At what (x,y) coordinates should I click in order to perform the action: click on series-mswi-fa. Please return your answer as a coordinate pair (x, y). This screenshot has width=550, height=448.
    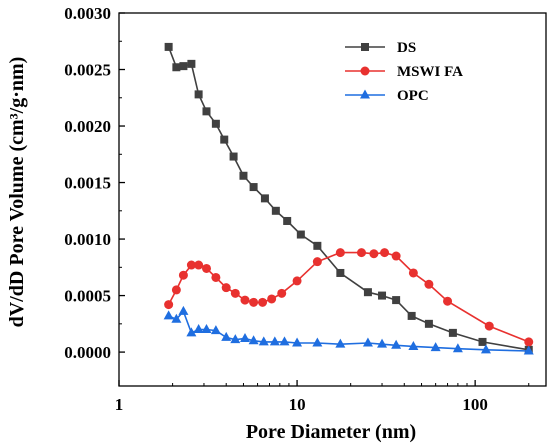
    Looking at the image, I should click on (349, 297).